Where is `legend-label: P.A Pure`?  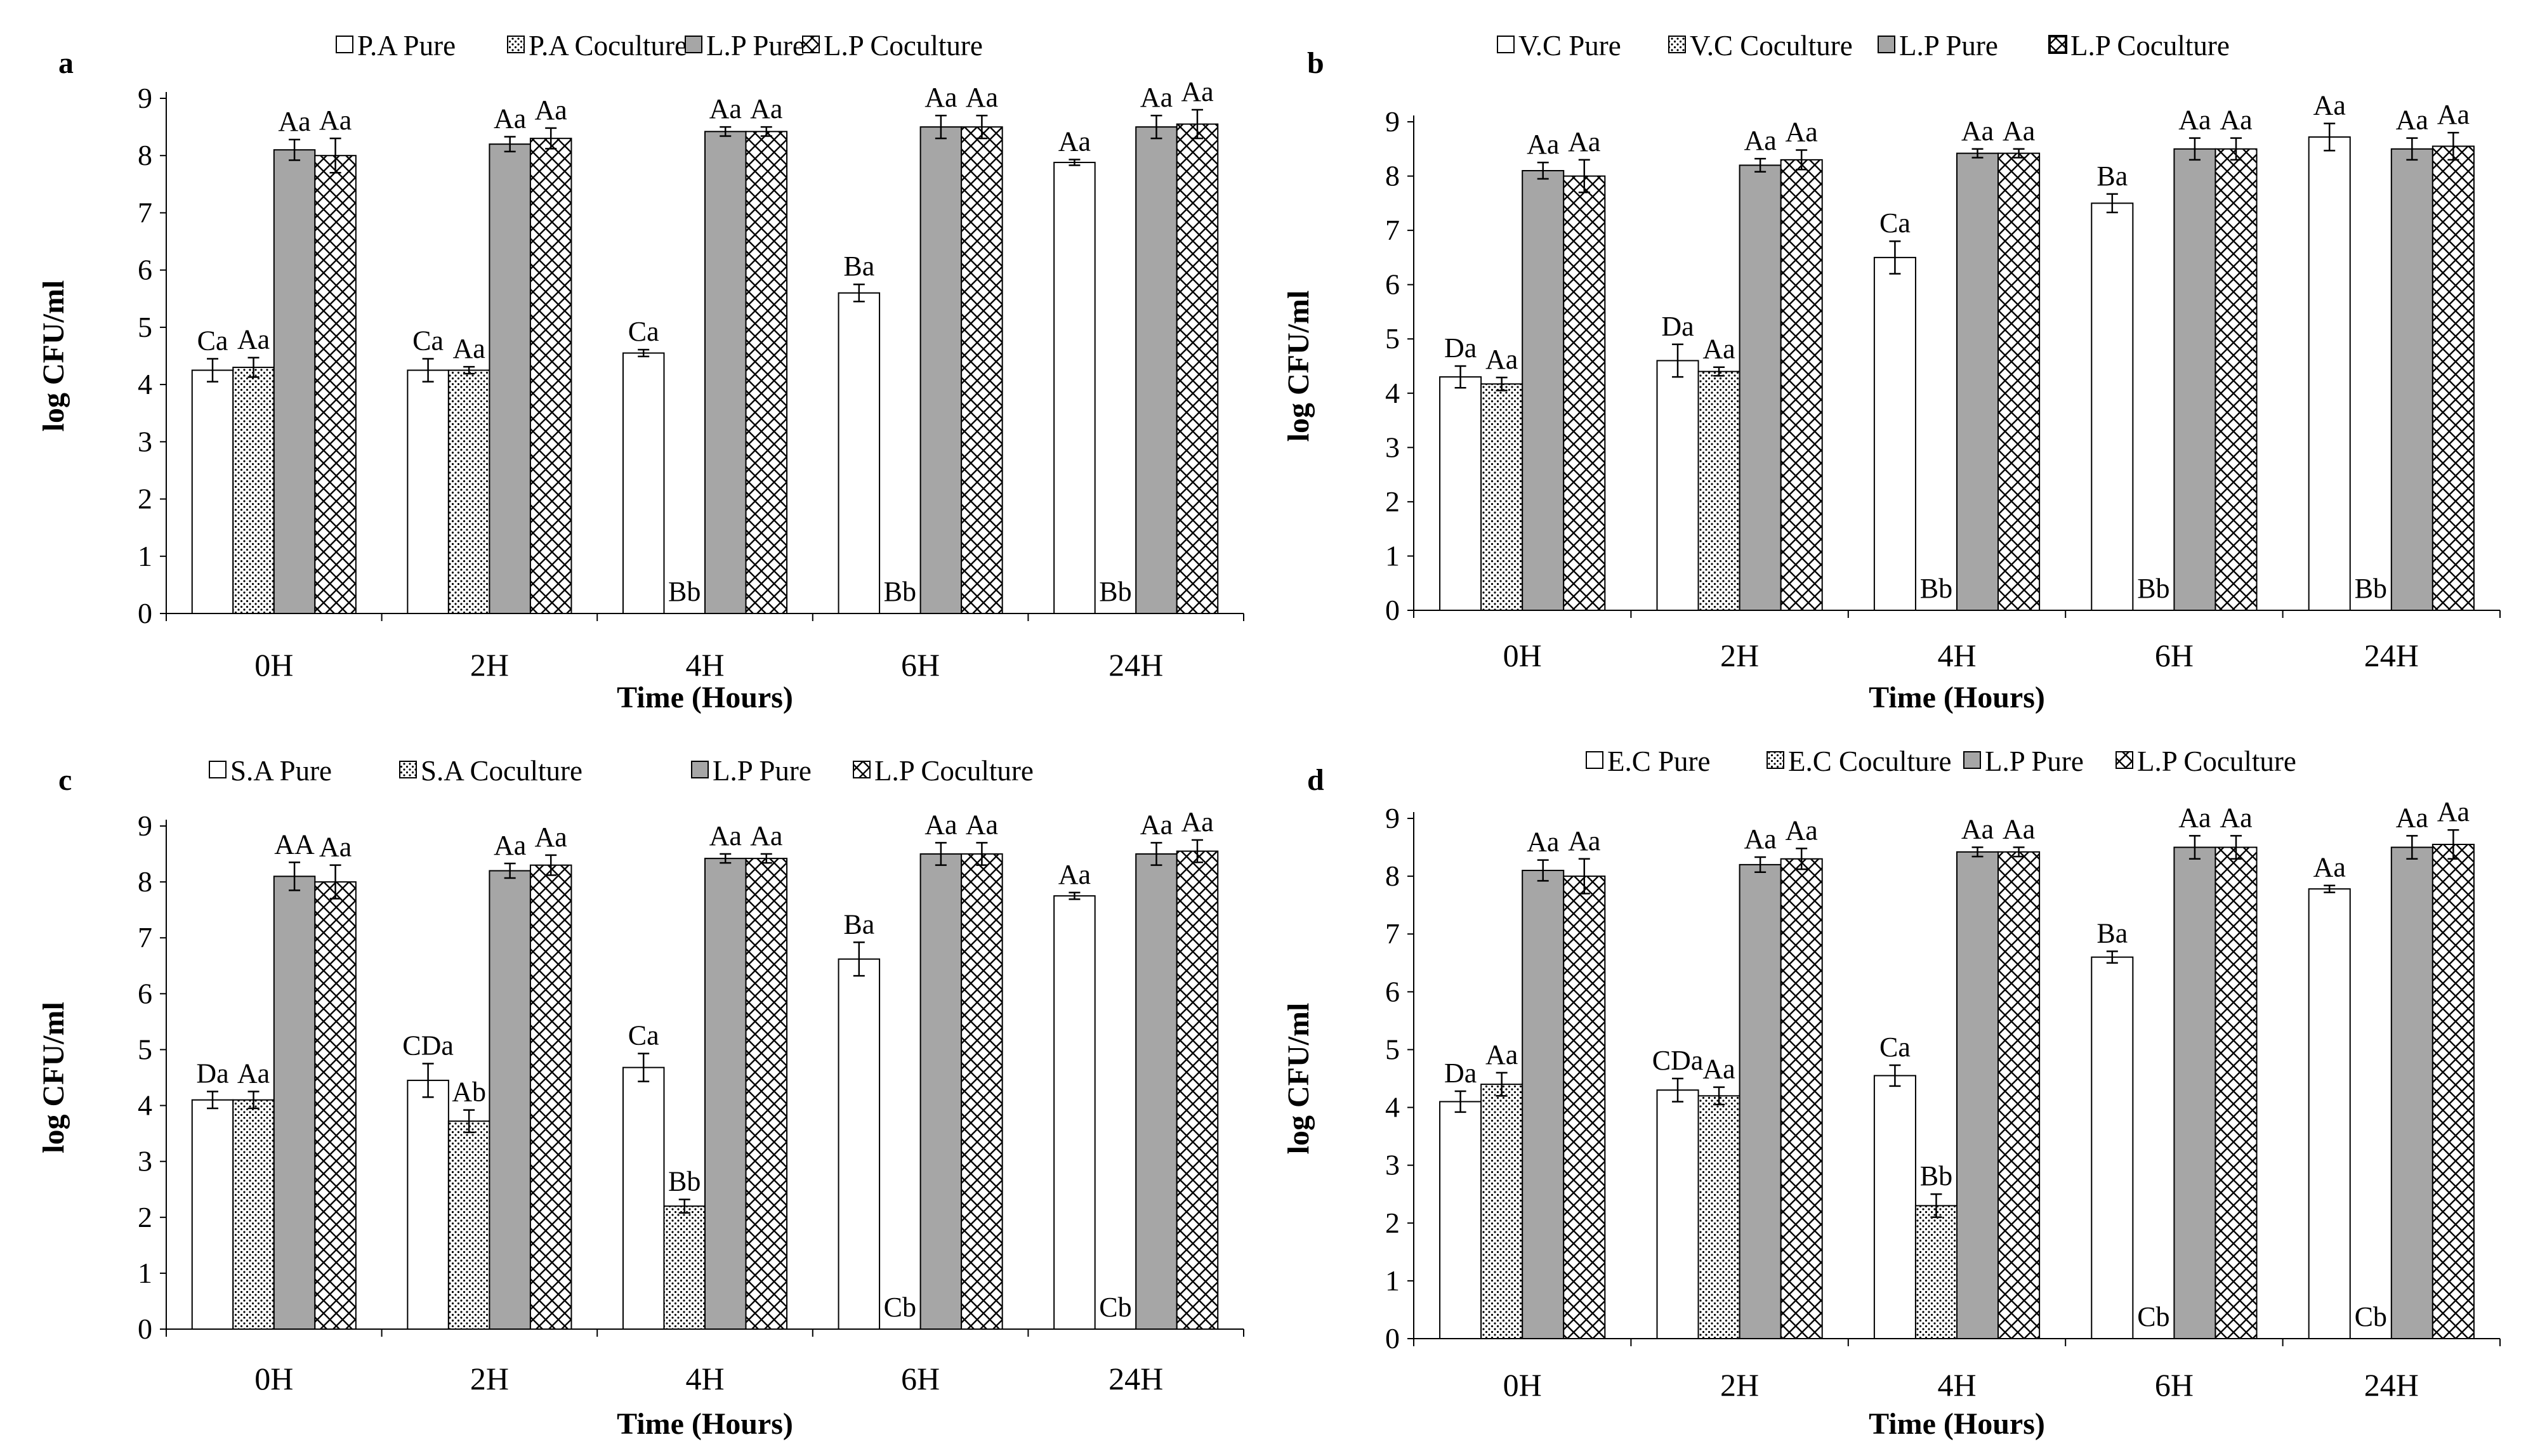 legend-label: P.A Pure is located at coordinates (406, 46).